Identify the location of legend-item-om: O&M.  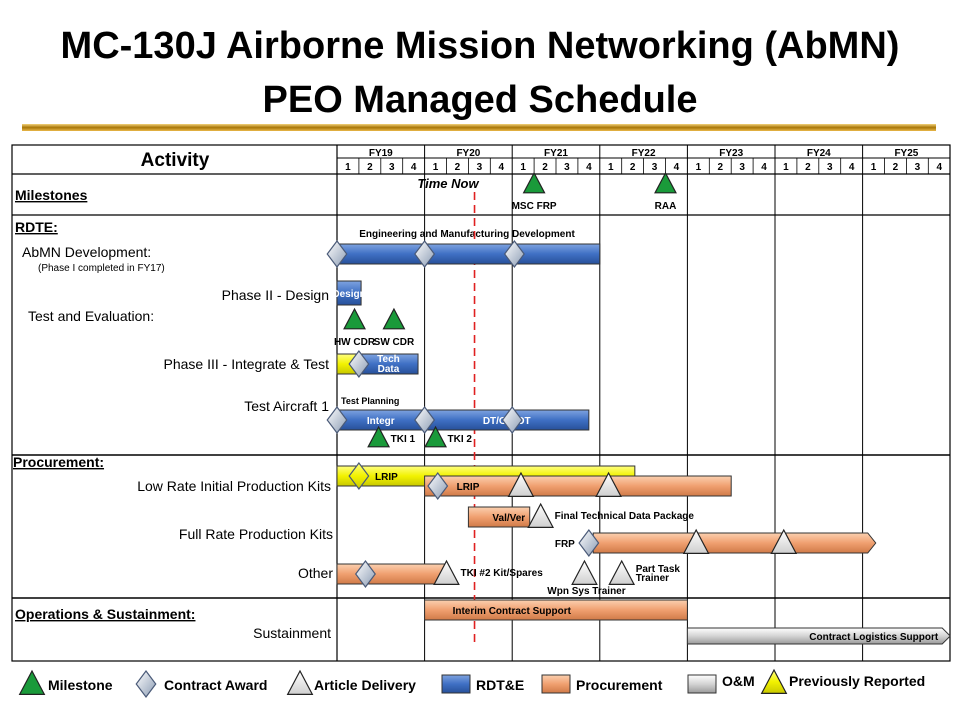
(721, 683).